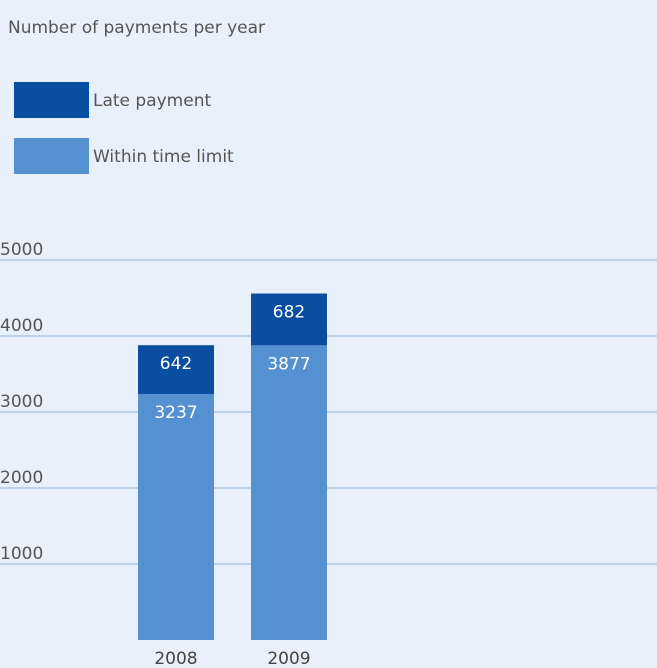  Describe the element at coordinates (21, 250) in the screenshot. I see `y-tick-label-5000: 5000` at that location.